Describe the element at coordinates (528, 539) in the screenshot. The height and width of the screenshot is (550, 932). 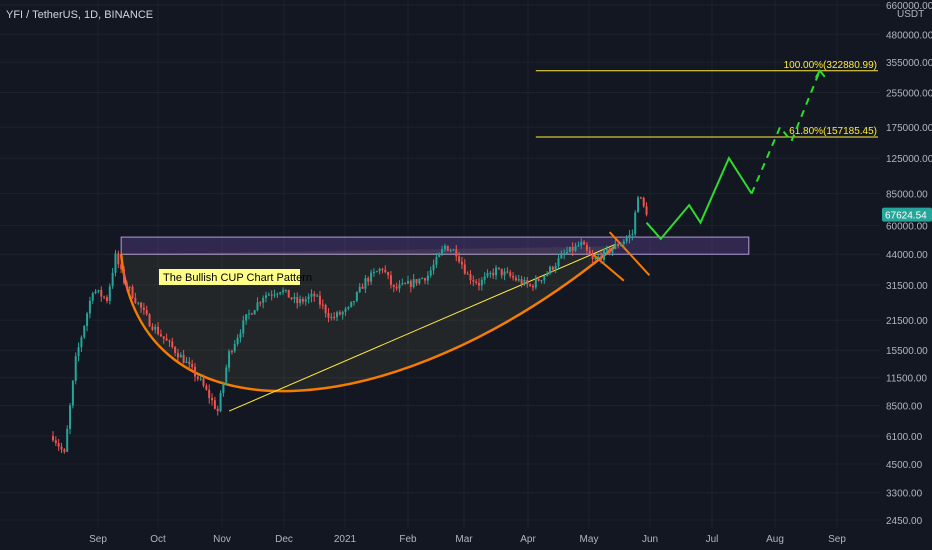
I see `x-tick-label: Apr` at that location.